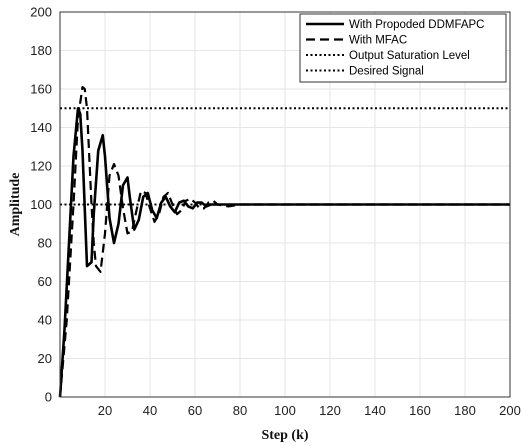 The width and height of the screenshot is (522, 446). What do you see at coordinates (45, 358) in the screenshot?
I see `y-tick-label: 20` at bounding box center [45, 358].